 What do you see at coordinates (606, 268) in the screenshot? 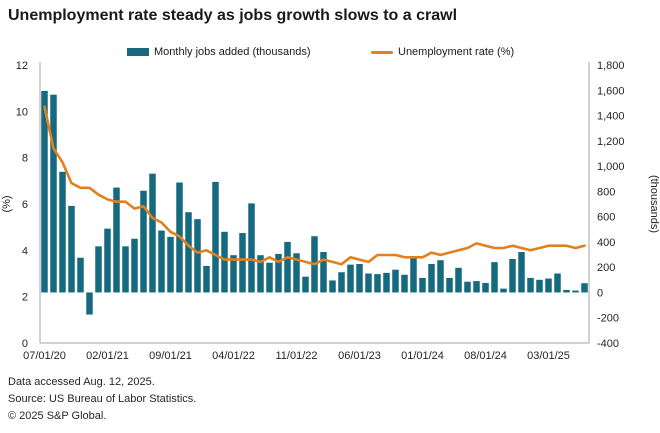
I see `right-axis-tick-label: 200` at bounding box center [606, 268].